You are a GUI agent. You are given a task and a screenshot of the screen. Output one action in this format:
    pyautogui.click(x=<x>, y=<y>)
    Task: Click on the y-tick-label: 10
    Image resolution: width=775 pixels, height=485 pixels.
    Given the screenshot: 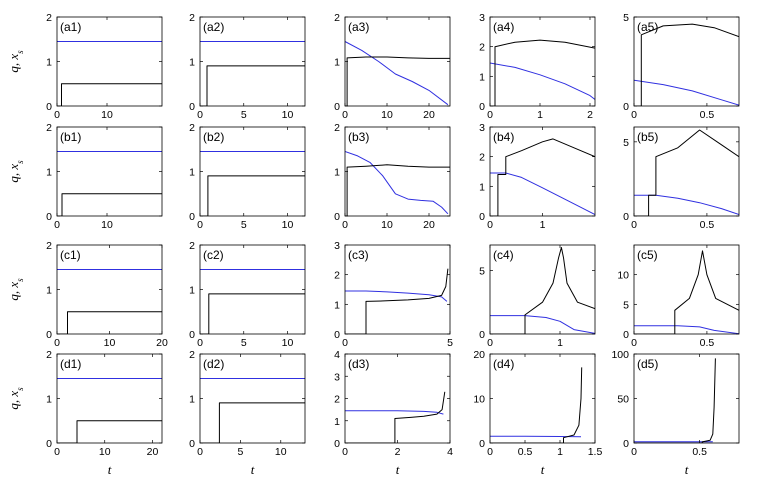 What is the action you would take?
    pyautogui.click(x=623, y=276)
    